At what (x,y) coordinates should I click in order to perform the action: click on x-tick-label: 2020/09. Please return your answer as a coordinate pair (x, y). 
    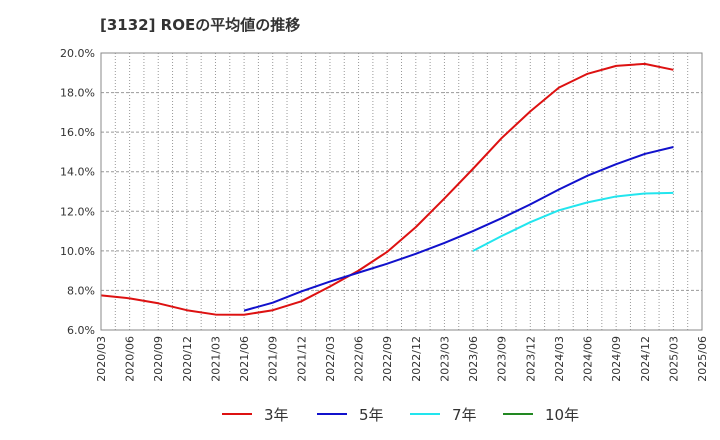
    Looking at the image, I should click on (158, 359).